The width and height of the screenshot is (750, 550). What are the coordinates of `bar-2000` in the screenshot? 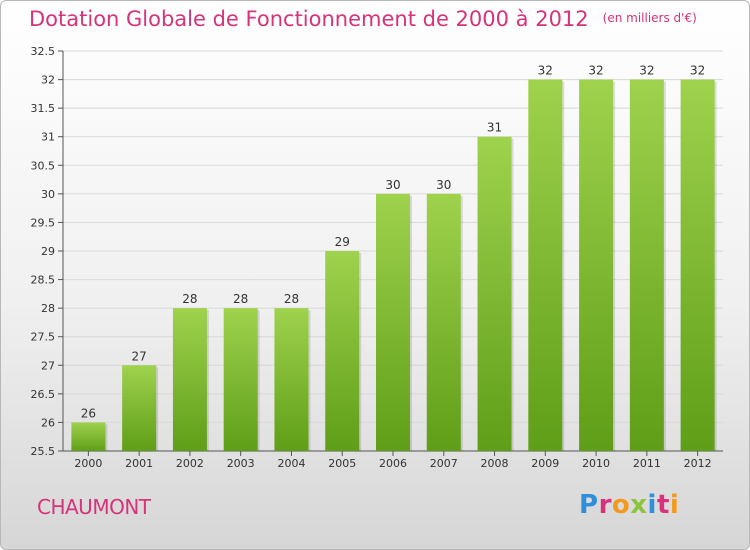 It's located at (88, 436).